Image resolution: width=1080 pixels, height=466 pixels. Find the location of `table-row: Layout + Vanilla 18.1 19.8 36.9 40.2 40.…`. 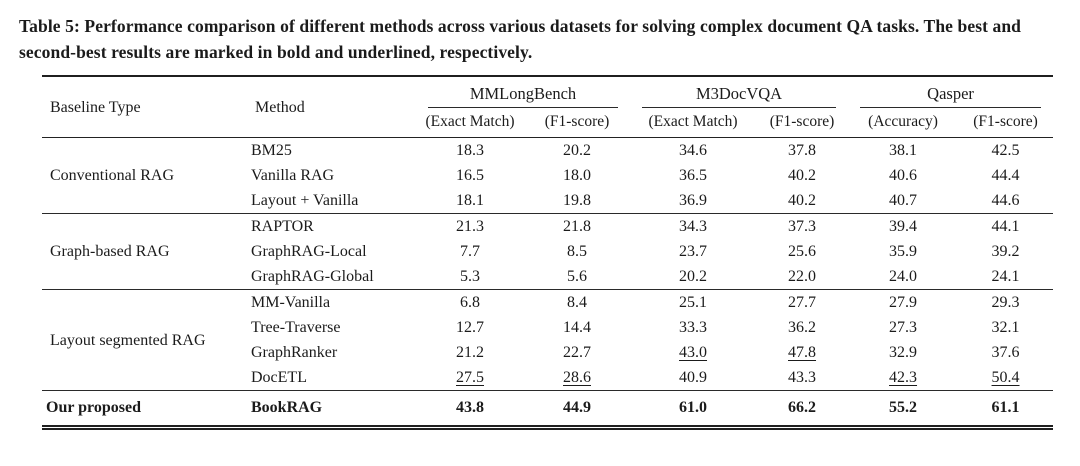

table-row: Layout + Vanilla 18.1 19.8 36.9 40.2 40.… is located at coordinates (547, 201).